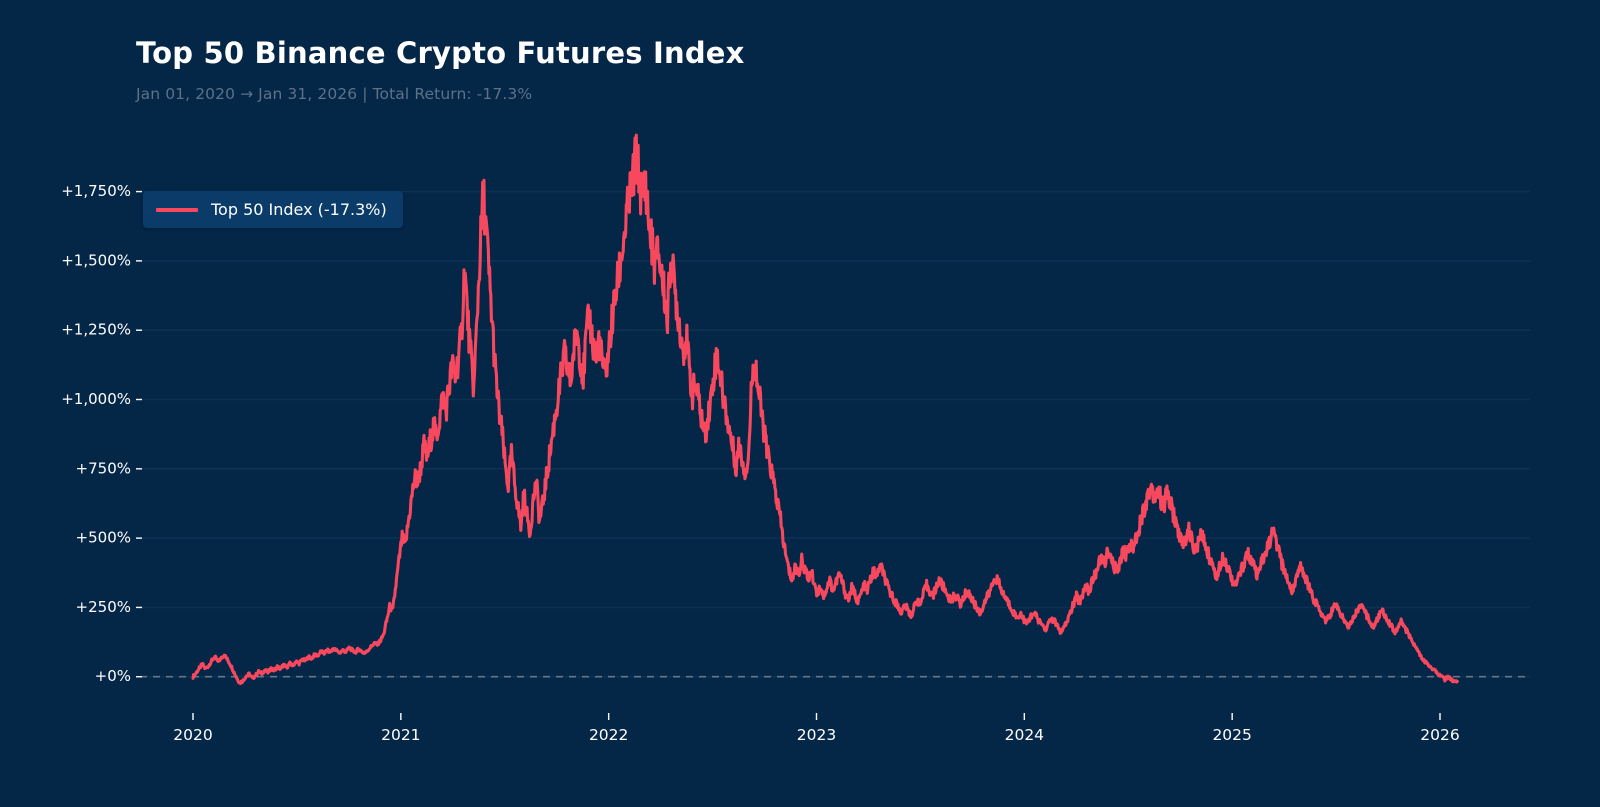 The height and width of the screenshot is (807, 1600). Describe the element at coordinates (177, 209) in the screenshot. I see `legend-line-swatch` at that location.